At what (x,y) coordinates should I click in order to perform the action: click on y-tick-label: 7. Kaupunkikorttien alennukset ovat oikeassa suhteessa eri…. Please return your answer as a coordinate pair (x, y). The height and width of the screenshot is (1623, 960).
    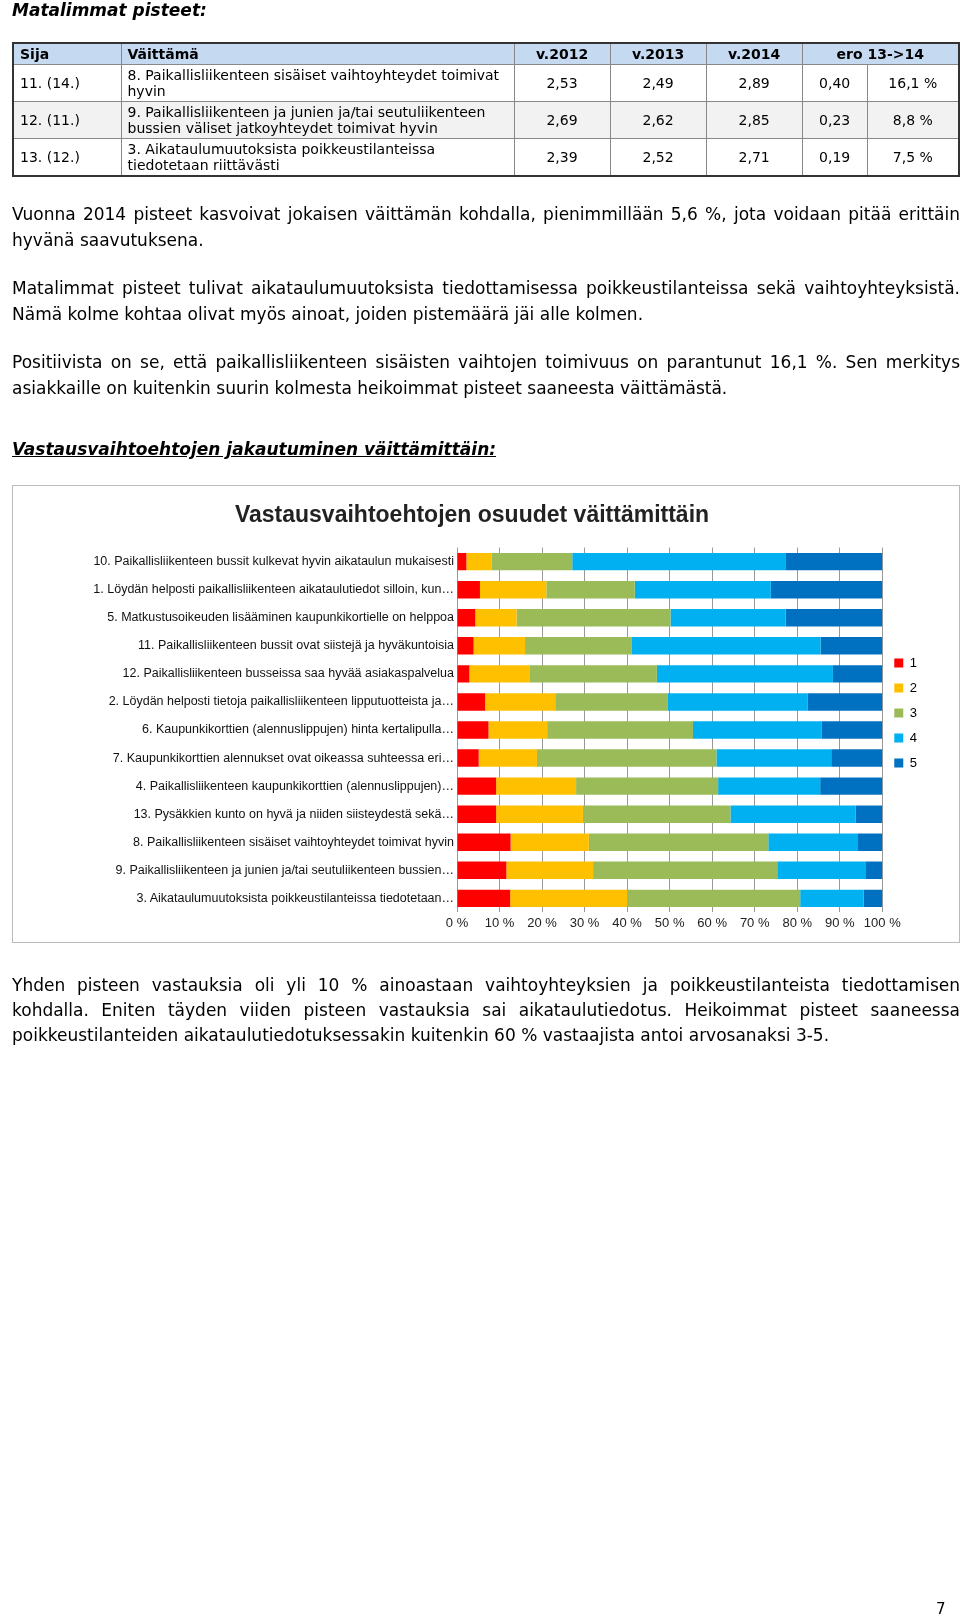
    Looking at the image, I should click on (283, 757).